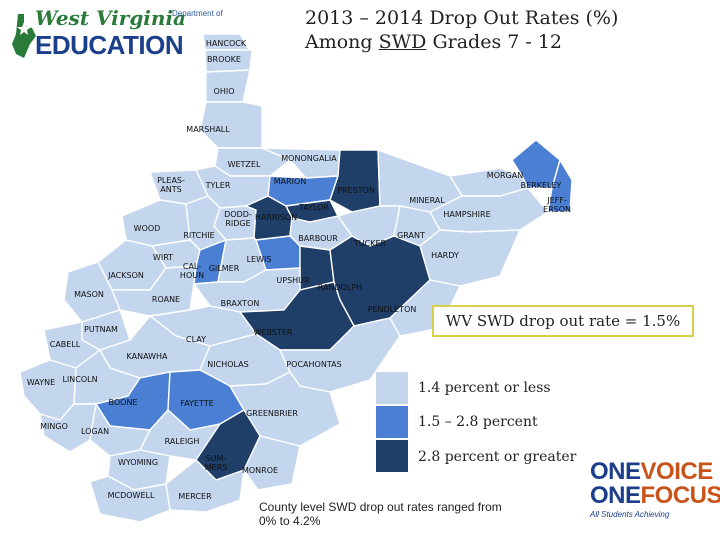  What do you see at coordinates (340, 287) in the screenshot?
I see `label-randolph: RANDOLPH` at bounding box center [340, 287].